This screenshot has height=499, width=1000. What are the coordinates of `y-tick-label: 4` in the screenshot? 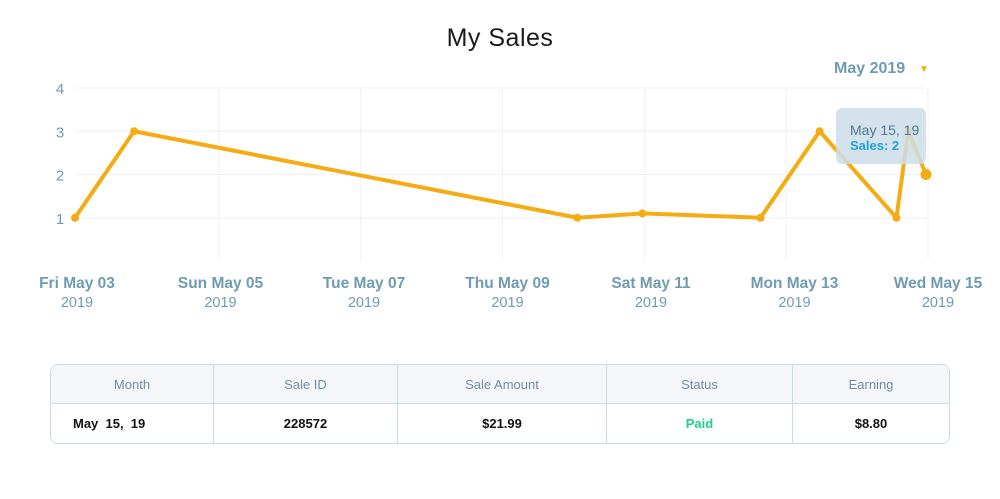 It's located at (60, 89).